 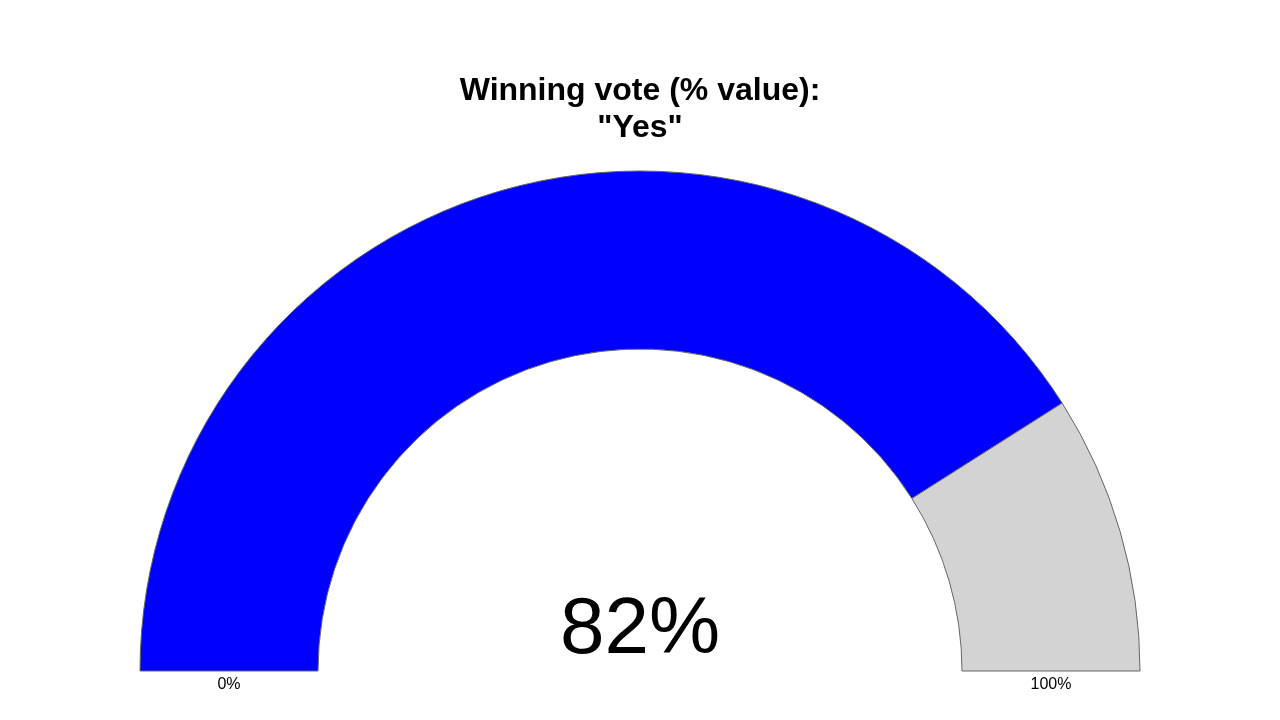 I want to click on data-label: 82%, so click(x=640, y=625).